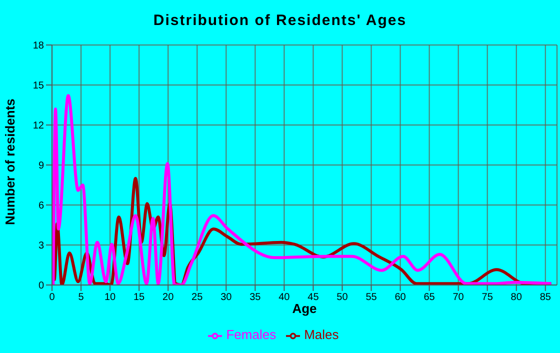 Image resolution: width=560 pixels, height=353 pixels. I want to click on x-tick-label: 40, so click(284, 298).